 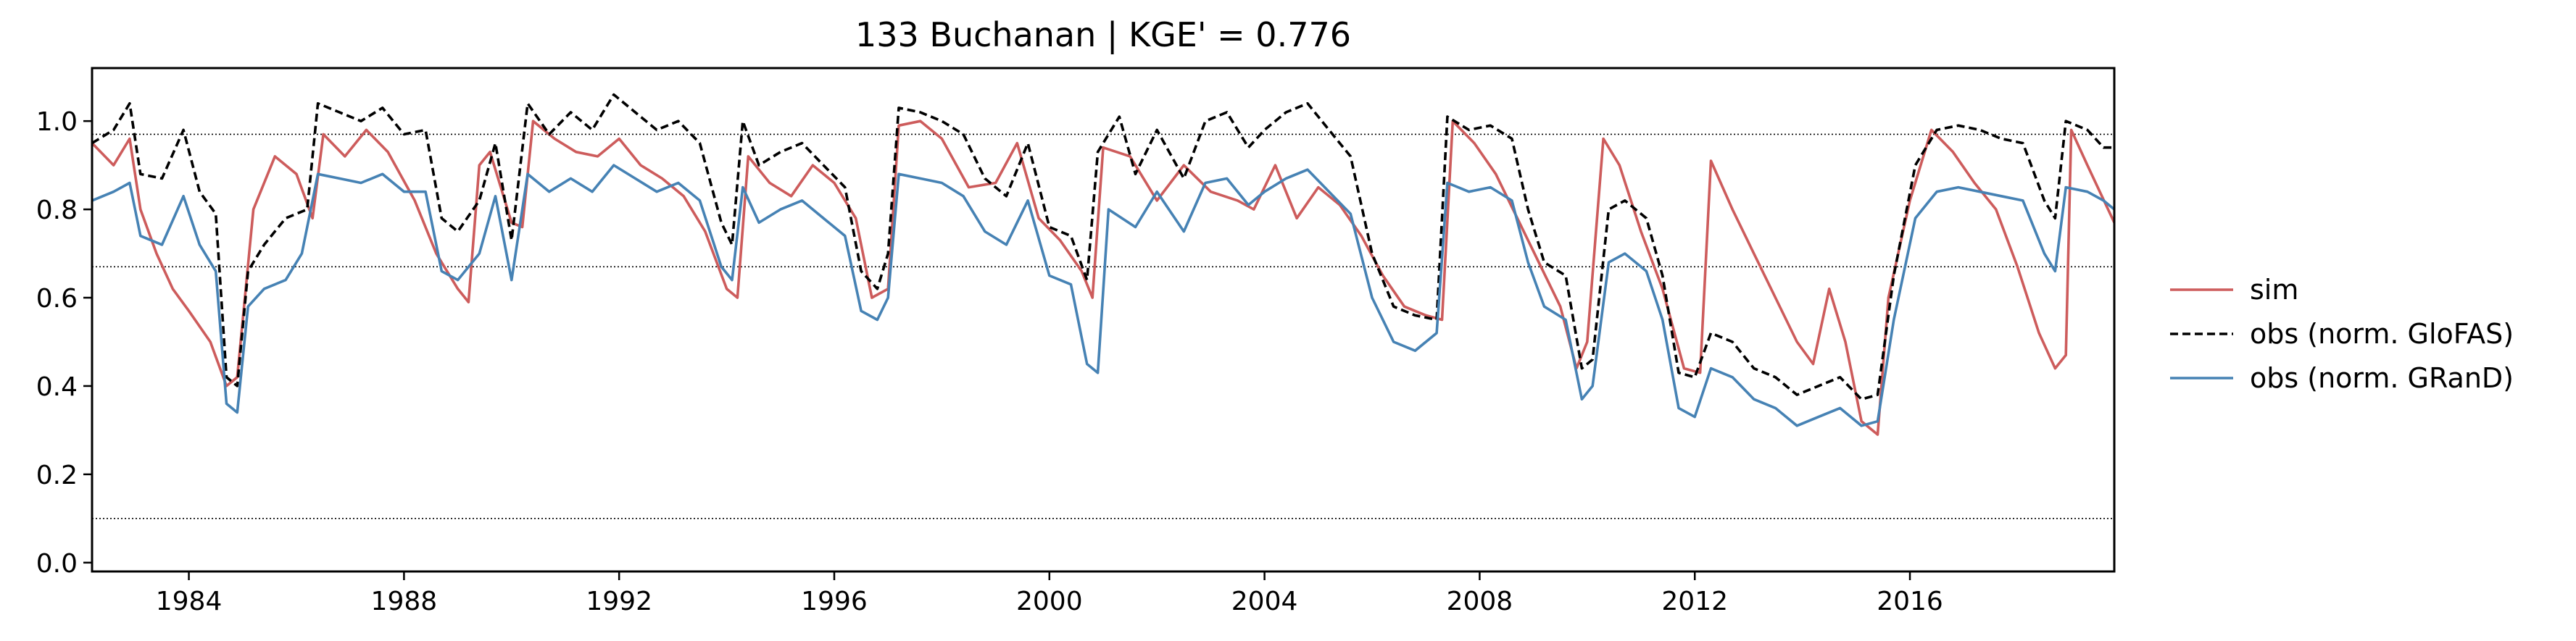 What do you see at coordinates (834, 601) in the screenshot?
I see `x-tick-label: 1996` at bounding box center [834, 601].